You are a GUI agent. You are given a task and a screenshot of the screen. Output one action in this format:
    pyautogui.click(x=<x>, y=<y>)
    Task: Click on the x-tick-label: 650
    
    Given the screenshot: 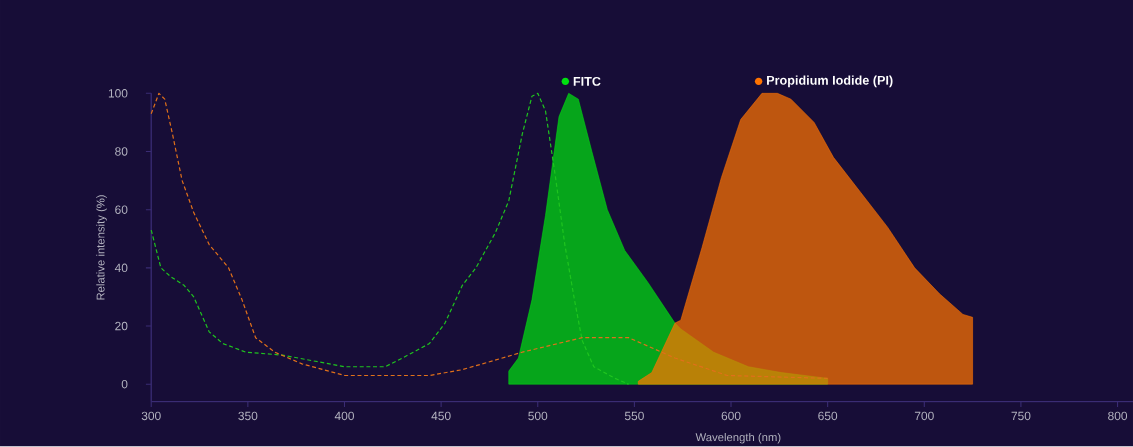 What is the action you would take?
    pyautogui.click(x=828, y=416)
    